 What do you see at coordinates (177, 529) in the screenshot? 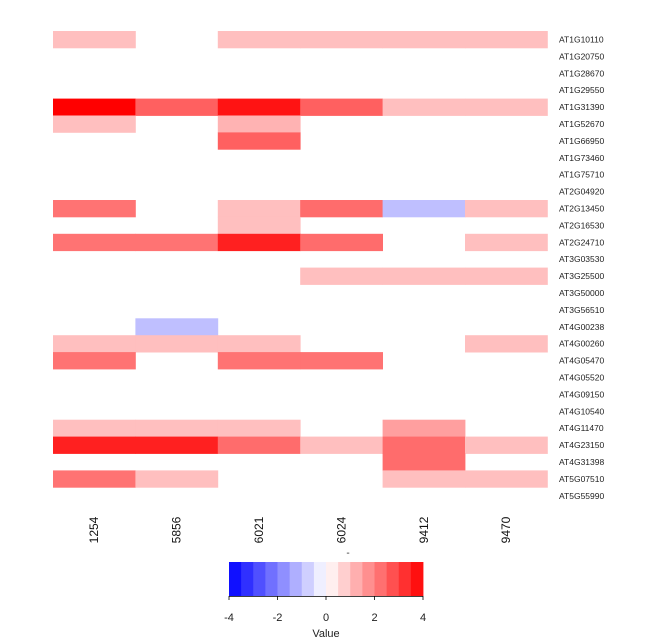
I see `column-label: 5856` at bounding box center [177, 529].